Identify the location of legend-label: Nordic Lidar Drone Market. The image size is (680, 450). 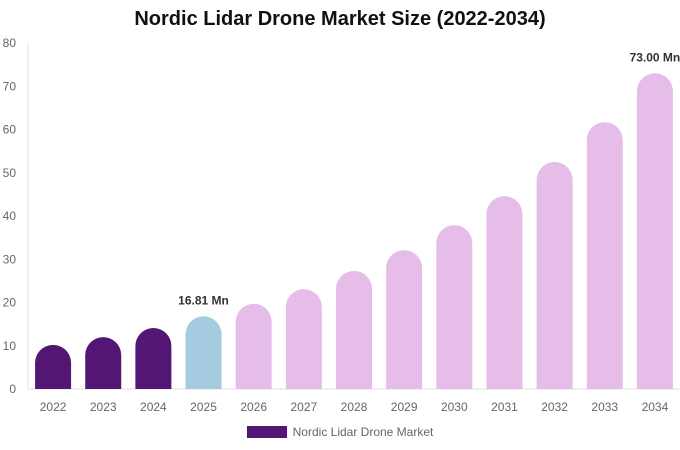
(363, 432).